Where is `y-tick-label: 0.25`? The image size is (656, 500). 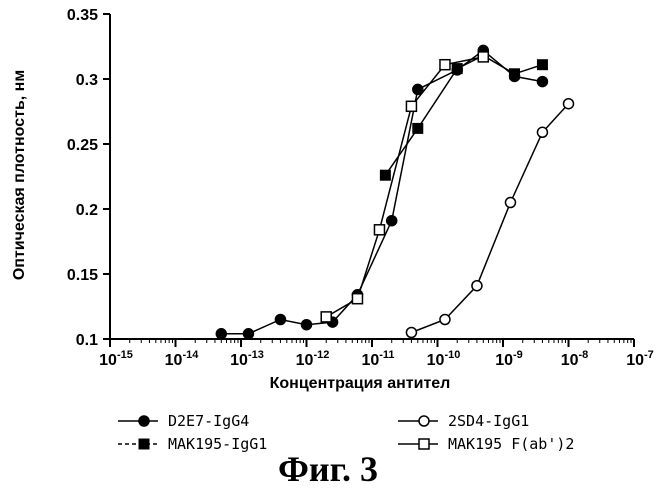
y-tick-label: 0.25 is located at coordinates (82, 145).